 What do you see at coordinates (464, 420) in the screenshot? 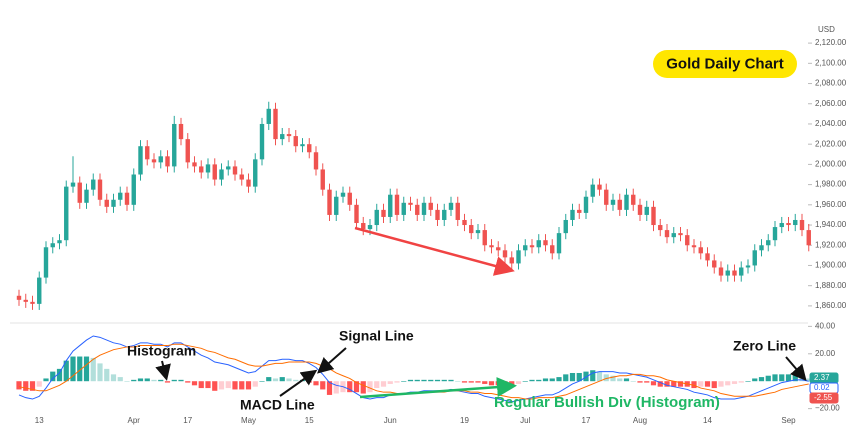
I see `x-tick-label: 19` at bounding box center [464, 420].